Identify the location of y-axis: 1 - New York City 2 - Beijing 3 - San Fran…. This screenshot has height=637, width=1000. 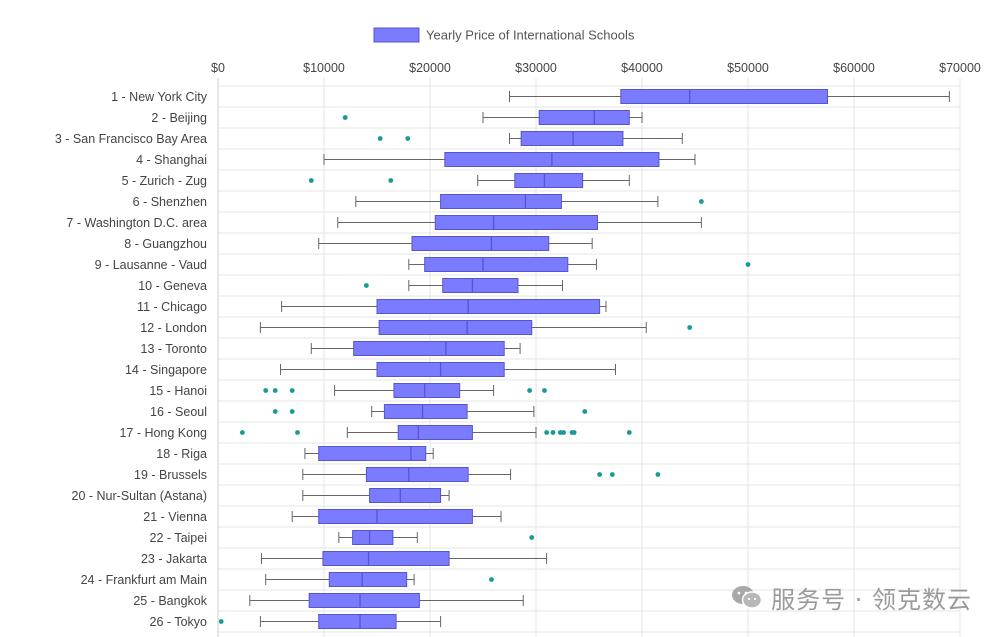
(137, 357).